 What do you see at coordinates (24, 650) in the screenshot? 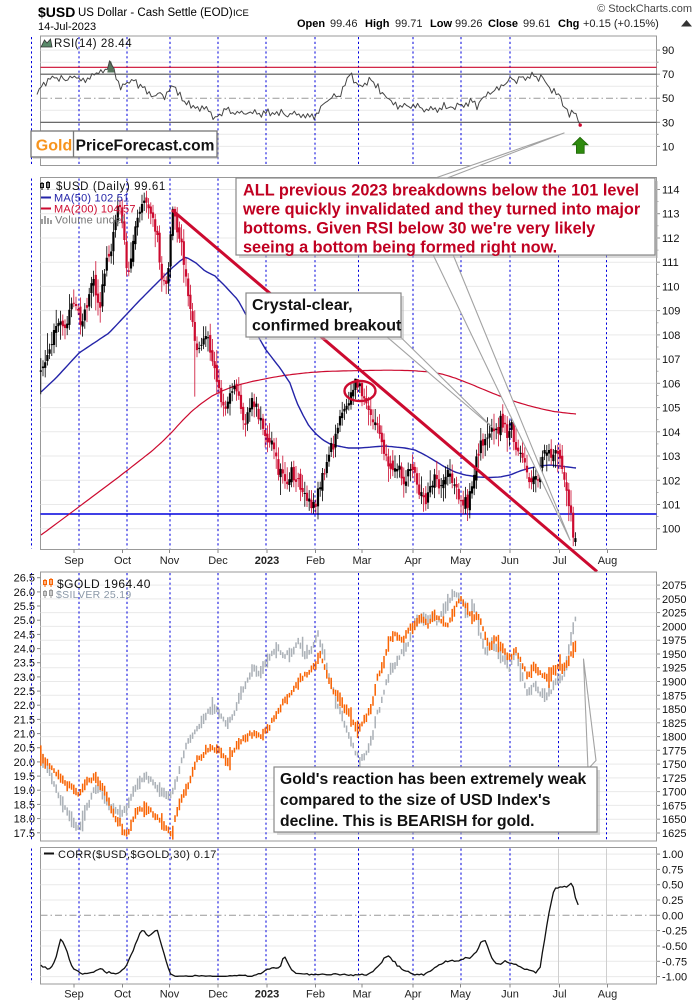
I see `svg-text: 24.0` at bounding box center [24, 650].